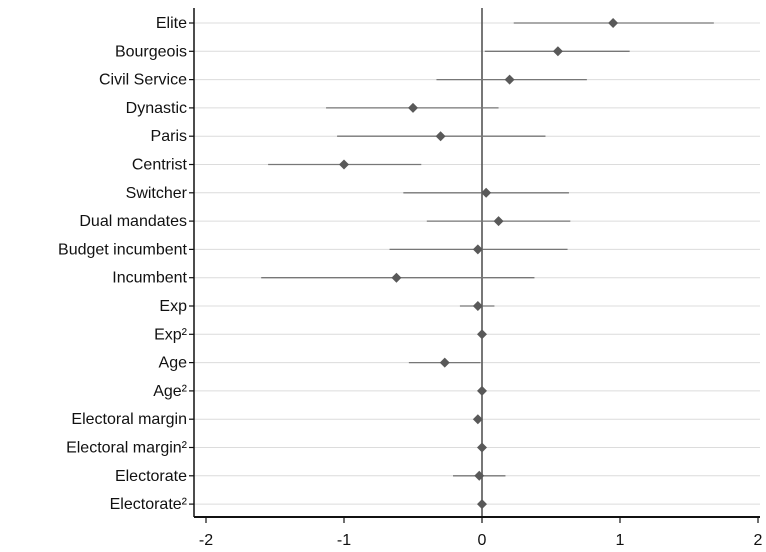  I want to click on x-tick-label: 2, so click(758, 540).